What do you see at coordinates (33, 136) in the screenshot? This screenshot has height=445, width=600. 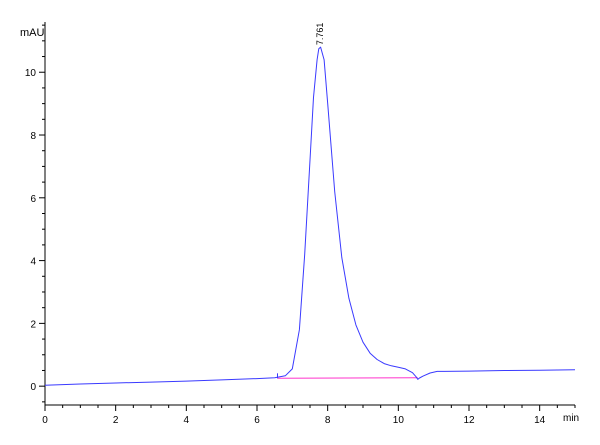 I see `y-tick-label: 8` at bounding box center [33, 136].